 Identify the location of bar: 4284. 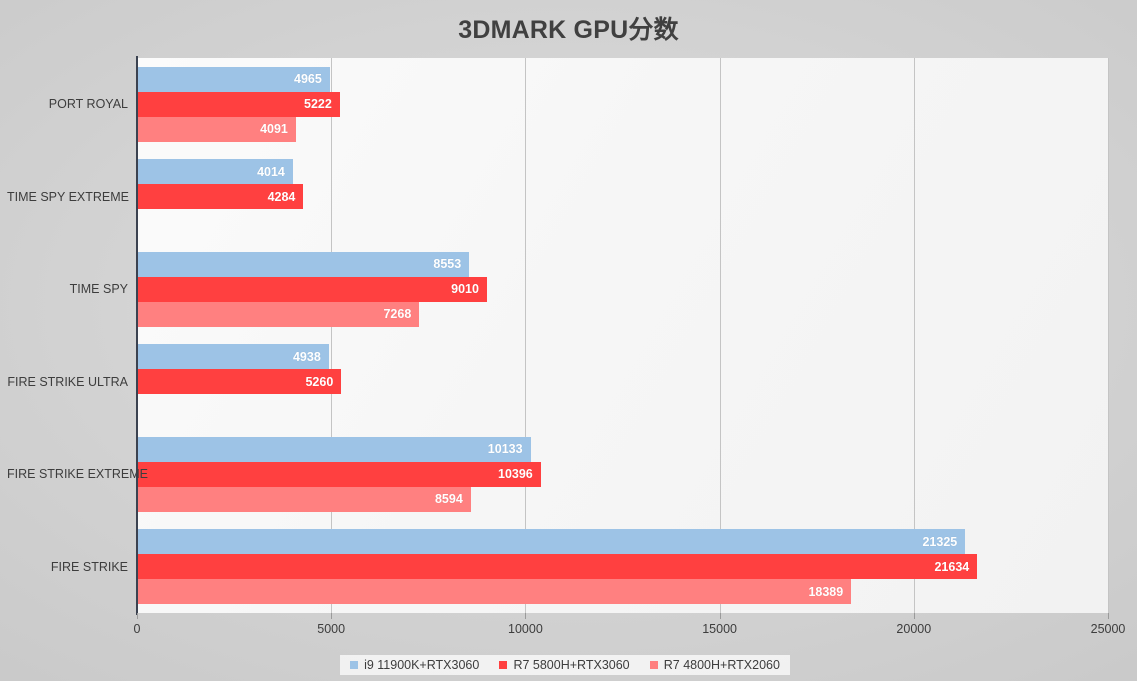
(220, 197).